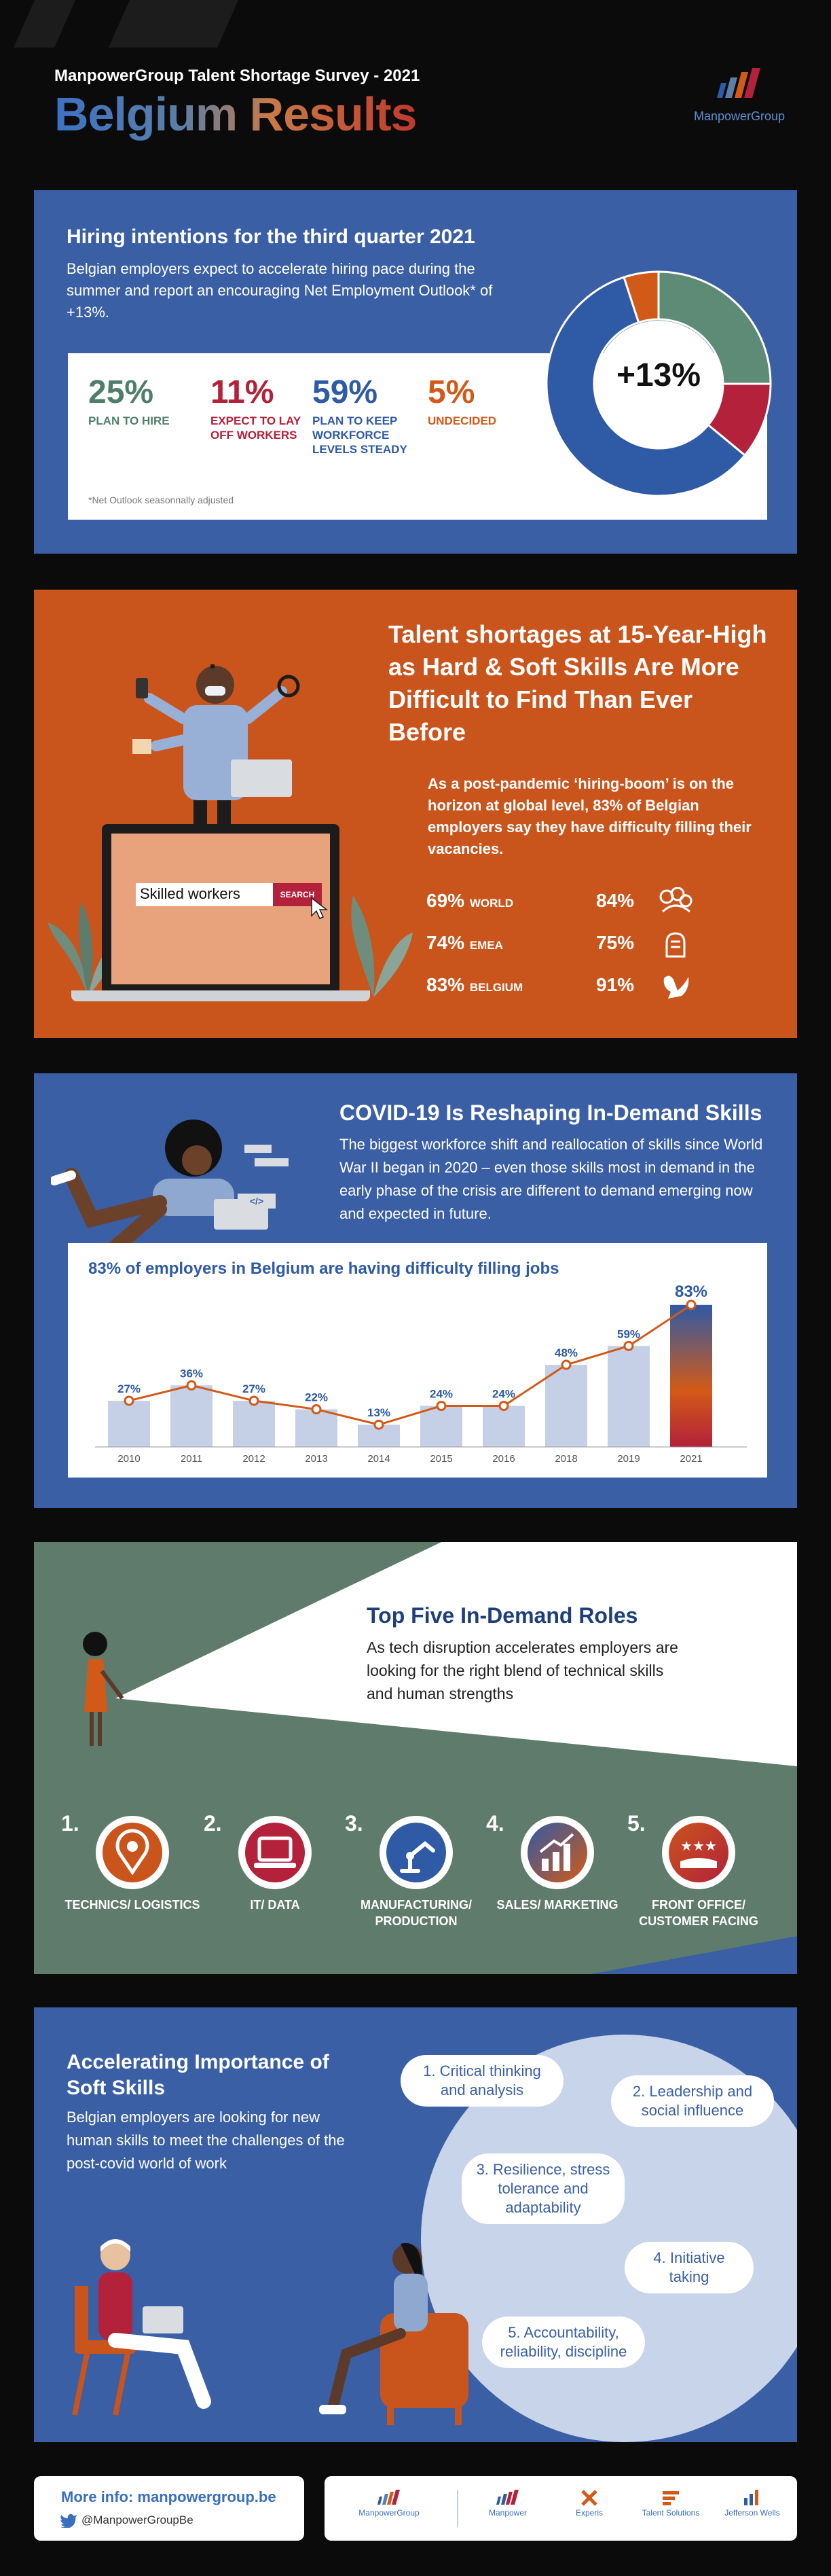 This screenshot has width=831, height=2576. What do you see at coordinates (628, 1345) in the screenshot?
I see `trend-point-2019` at bounding box center [628, 1345].